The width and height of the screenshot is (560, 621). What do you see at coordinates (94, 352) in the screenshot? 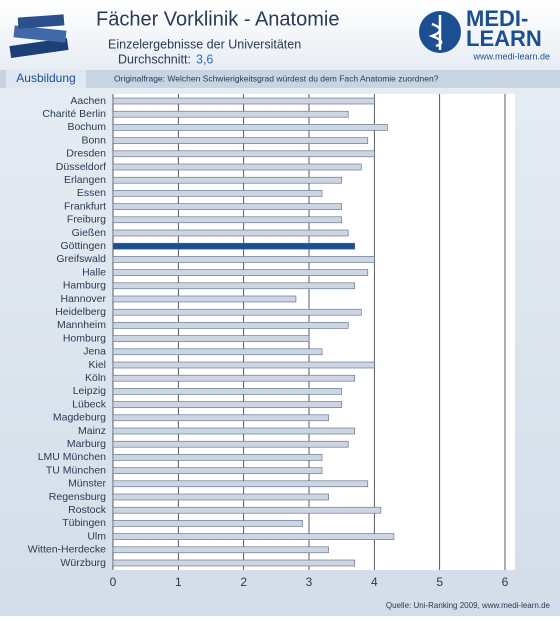
I see `y-tick-label: Jena` at bounding box center [94, 352].